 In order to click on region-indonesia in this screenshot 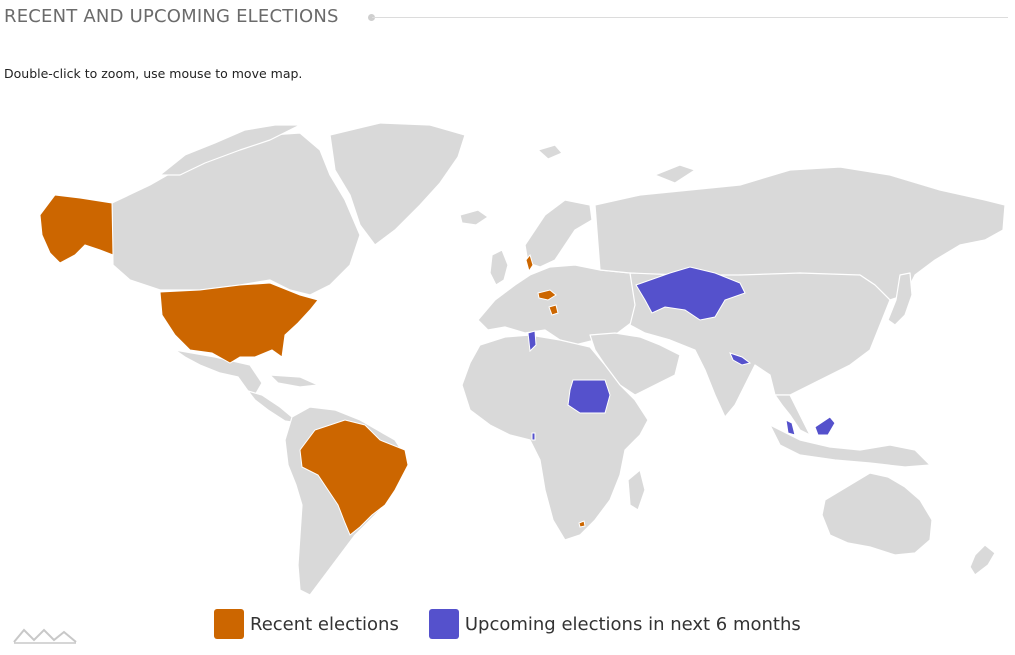, I will do `click(850, 446)`.